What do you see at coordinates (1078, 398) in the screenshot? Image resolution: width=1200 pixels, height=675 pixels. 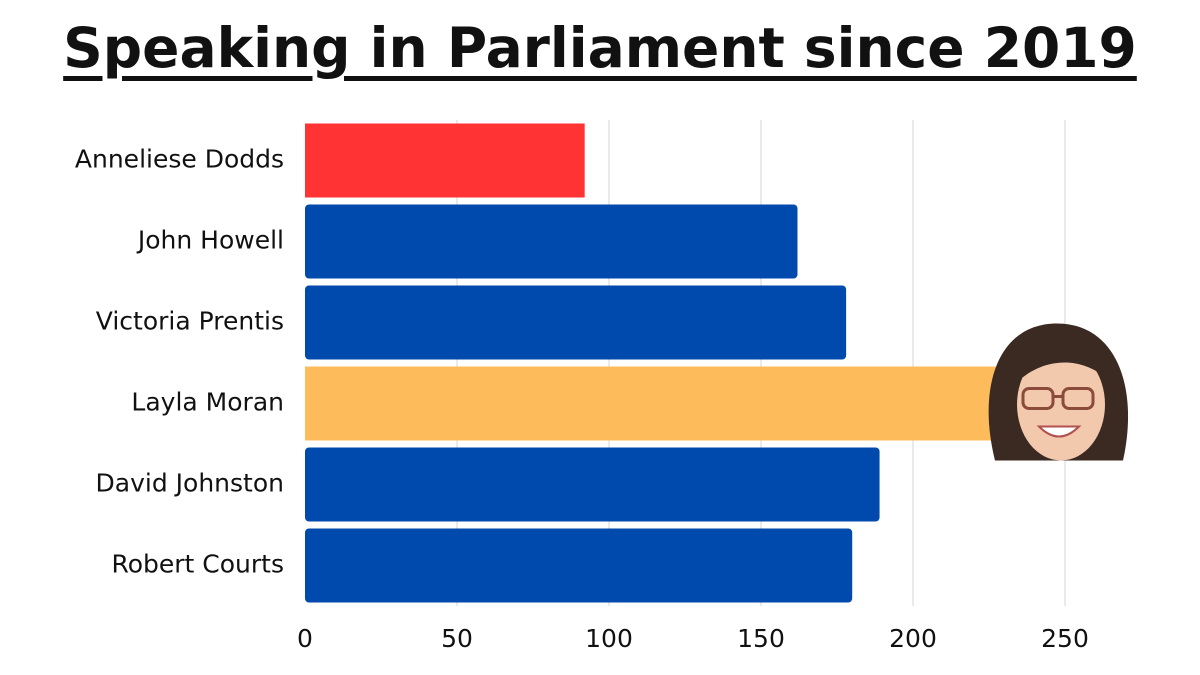 I see `glasses-right` at bounding box center [1078, 398].